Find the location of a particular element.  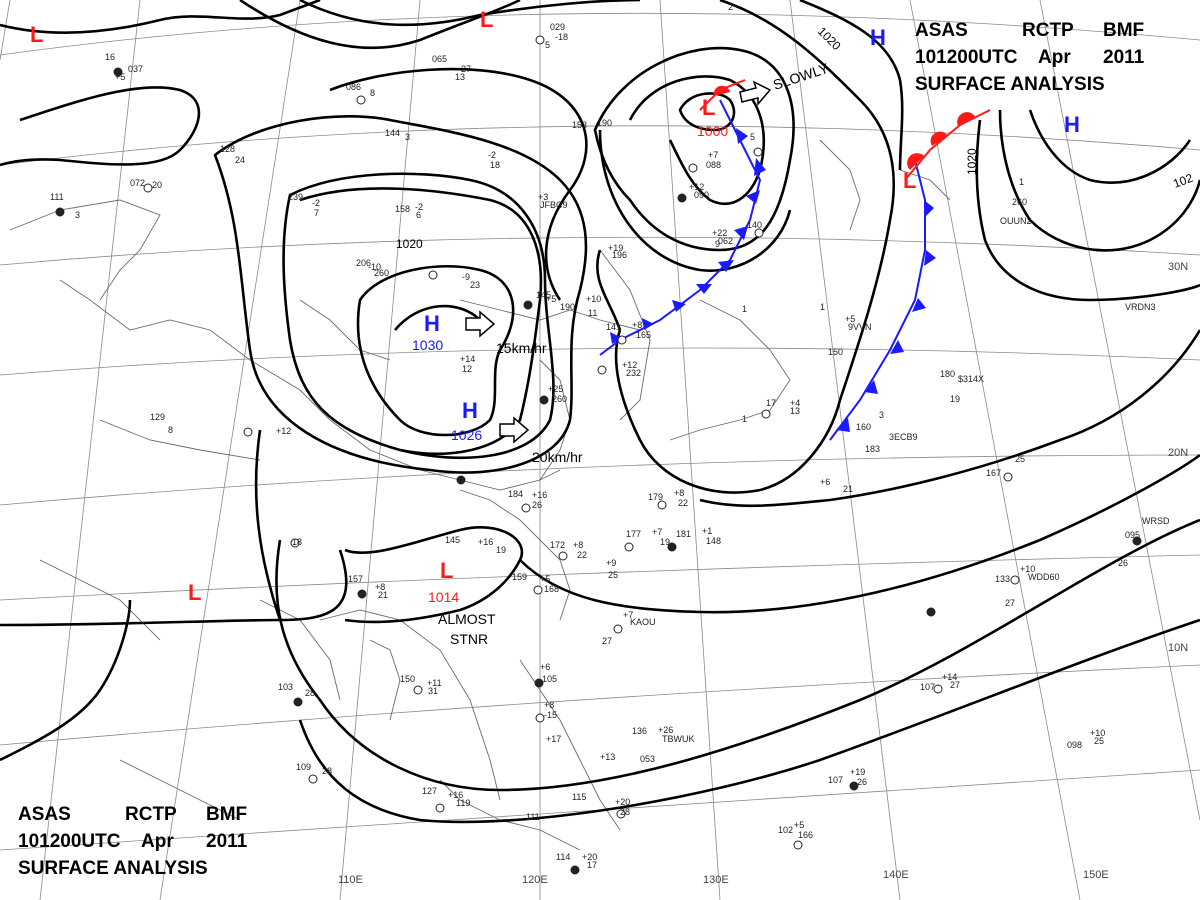

station-label: 109 is located at coordinates (303, 767).